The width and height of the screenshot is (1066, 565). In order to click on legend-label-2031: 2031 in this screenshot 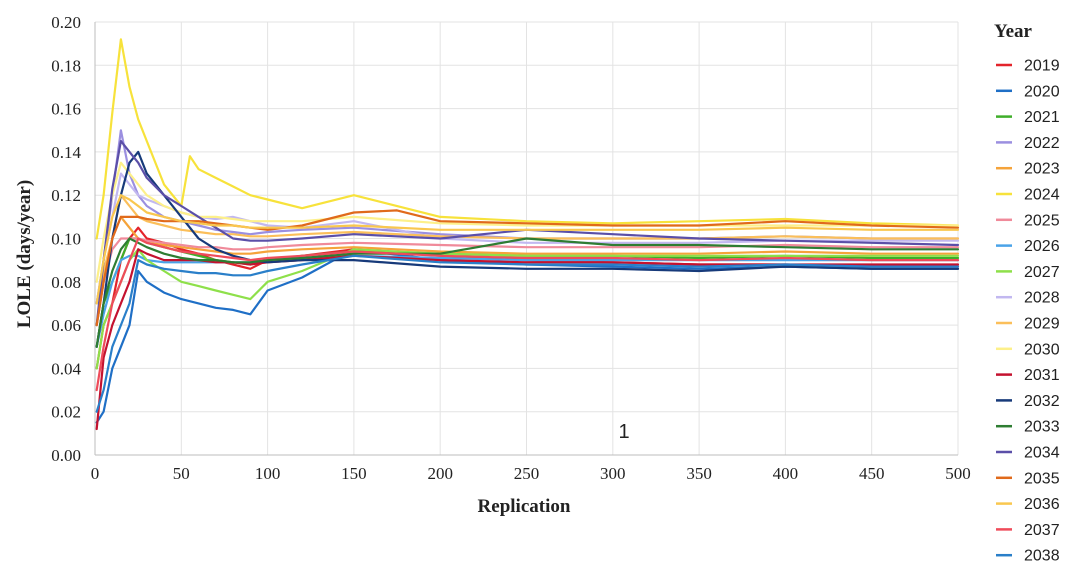, I will do `click(1042, 375)`.